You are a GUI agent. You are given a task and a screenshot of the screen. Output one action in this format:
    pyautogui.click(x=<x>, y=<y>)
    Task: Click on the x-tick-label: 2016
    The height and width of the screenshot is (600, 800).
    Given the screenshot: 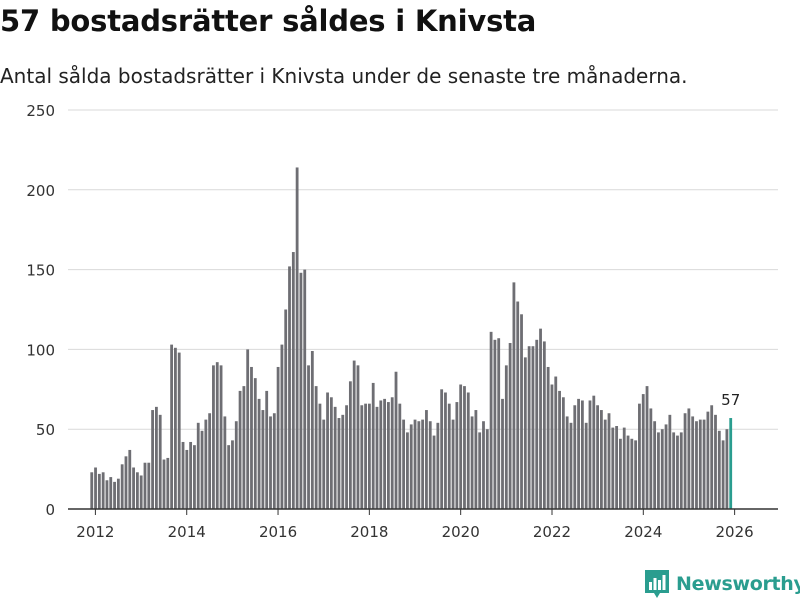 What is the action you would take?
    pyautogui.click(x=278, y=532)
    